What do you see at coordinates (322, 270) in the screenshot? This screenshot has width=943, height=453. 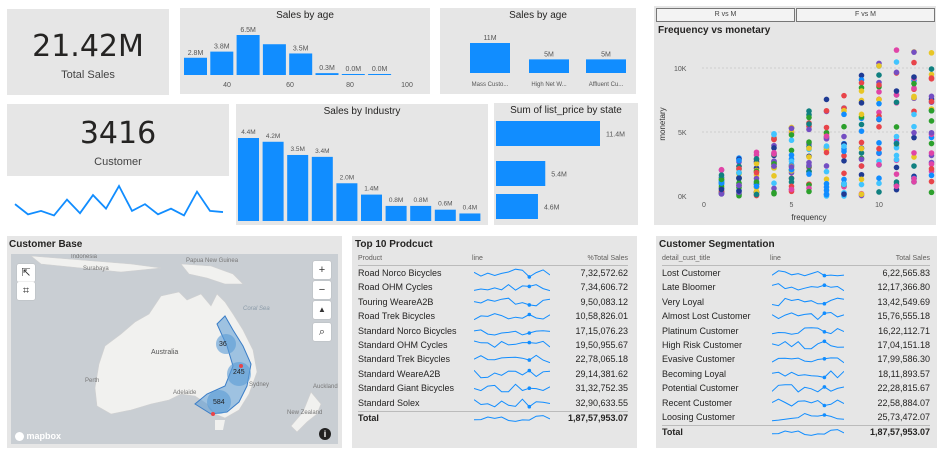 I see `zoom-in-button: +` at bounding box center [322, 270].